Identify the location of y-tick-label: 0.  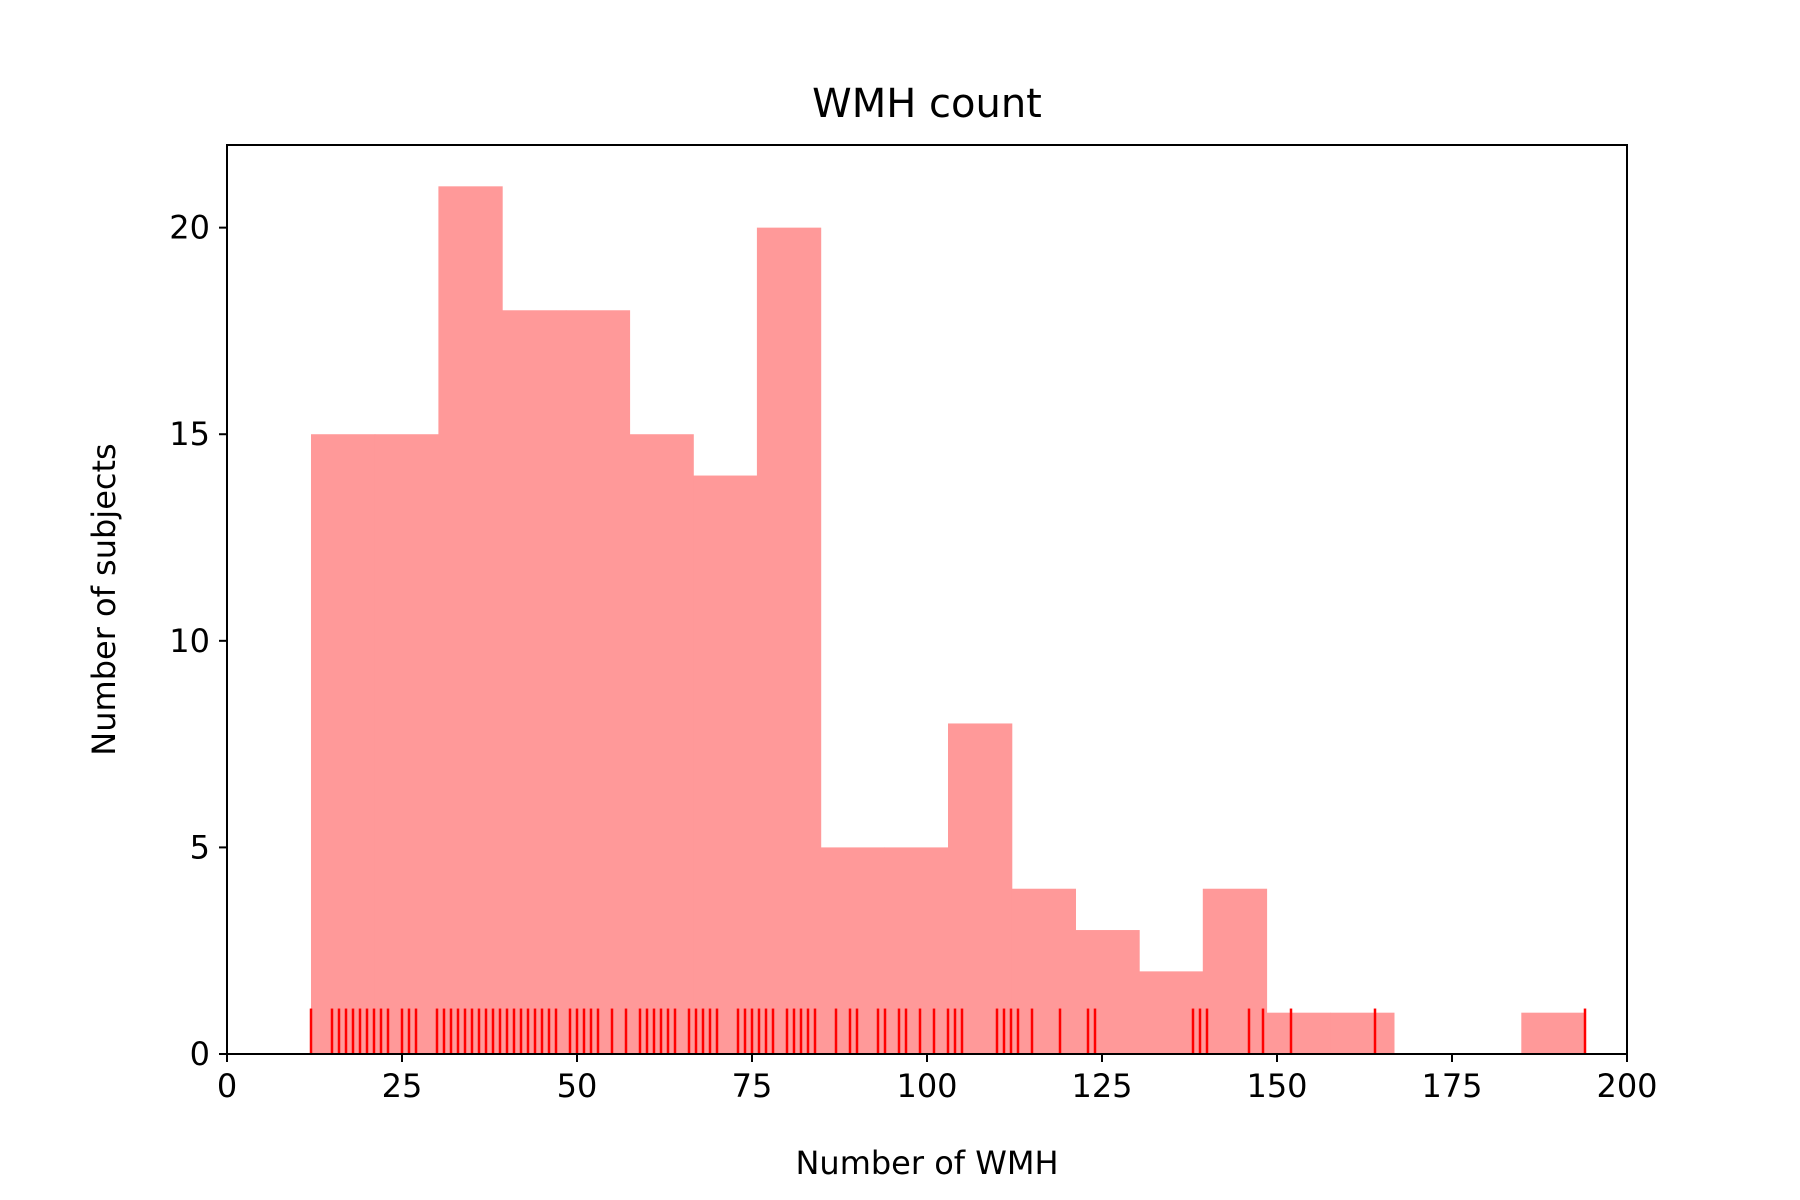
(200, 1054).